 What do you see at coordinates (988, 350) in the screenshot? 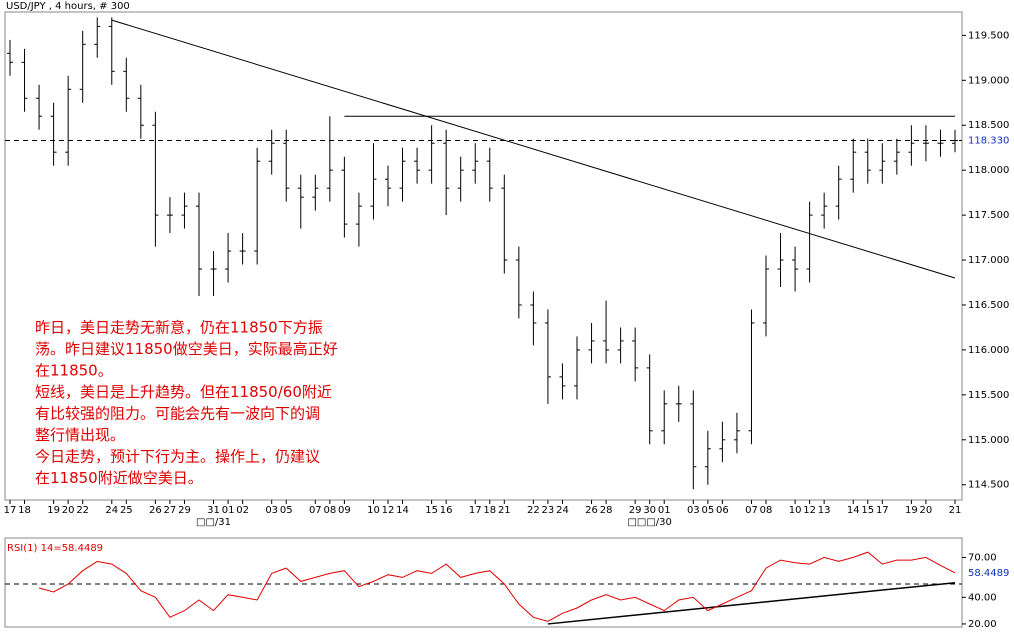
I see `y-tick-label: 116.000` at bounding box center [988, 350].